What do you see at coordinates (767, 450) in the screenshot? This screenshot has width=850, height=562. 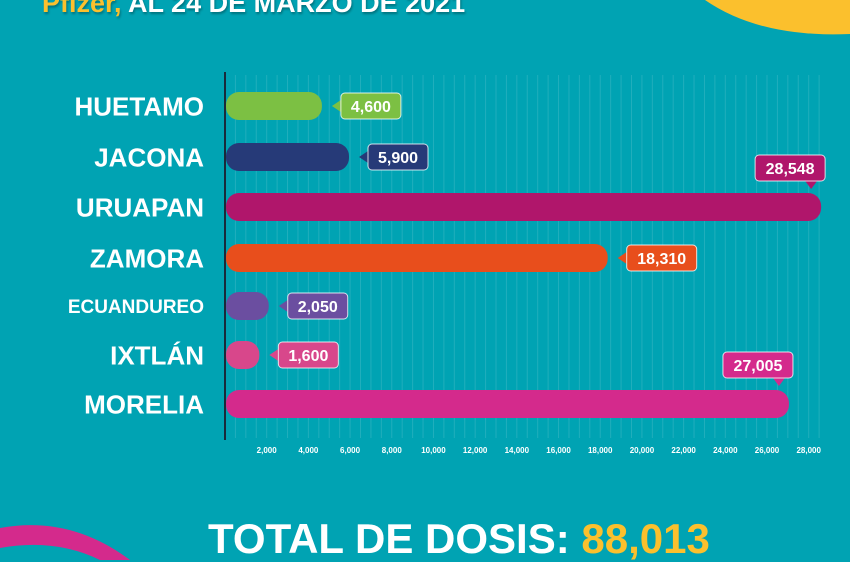 I see `x-tick-label: 26,000` at bounding box center [767, 450].